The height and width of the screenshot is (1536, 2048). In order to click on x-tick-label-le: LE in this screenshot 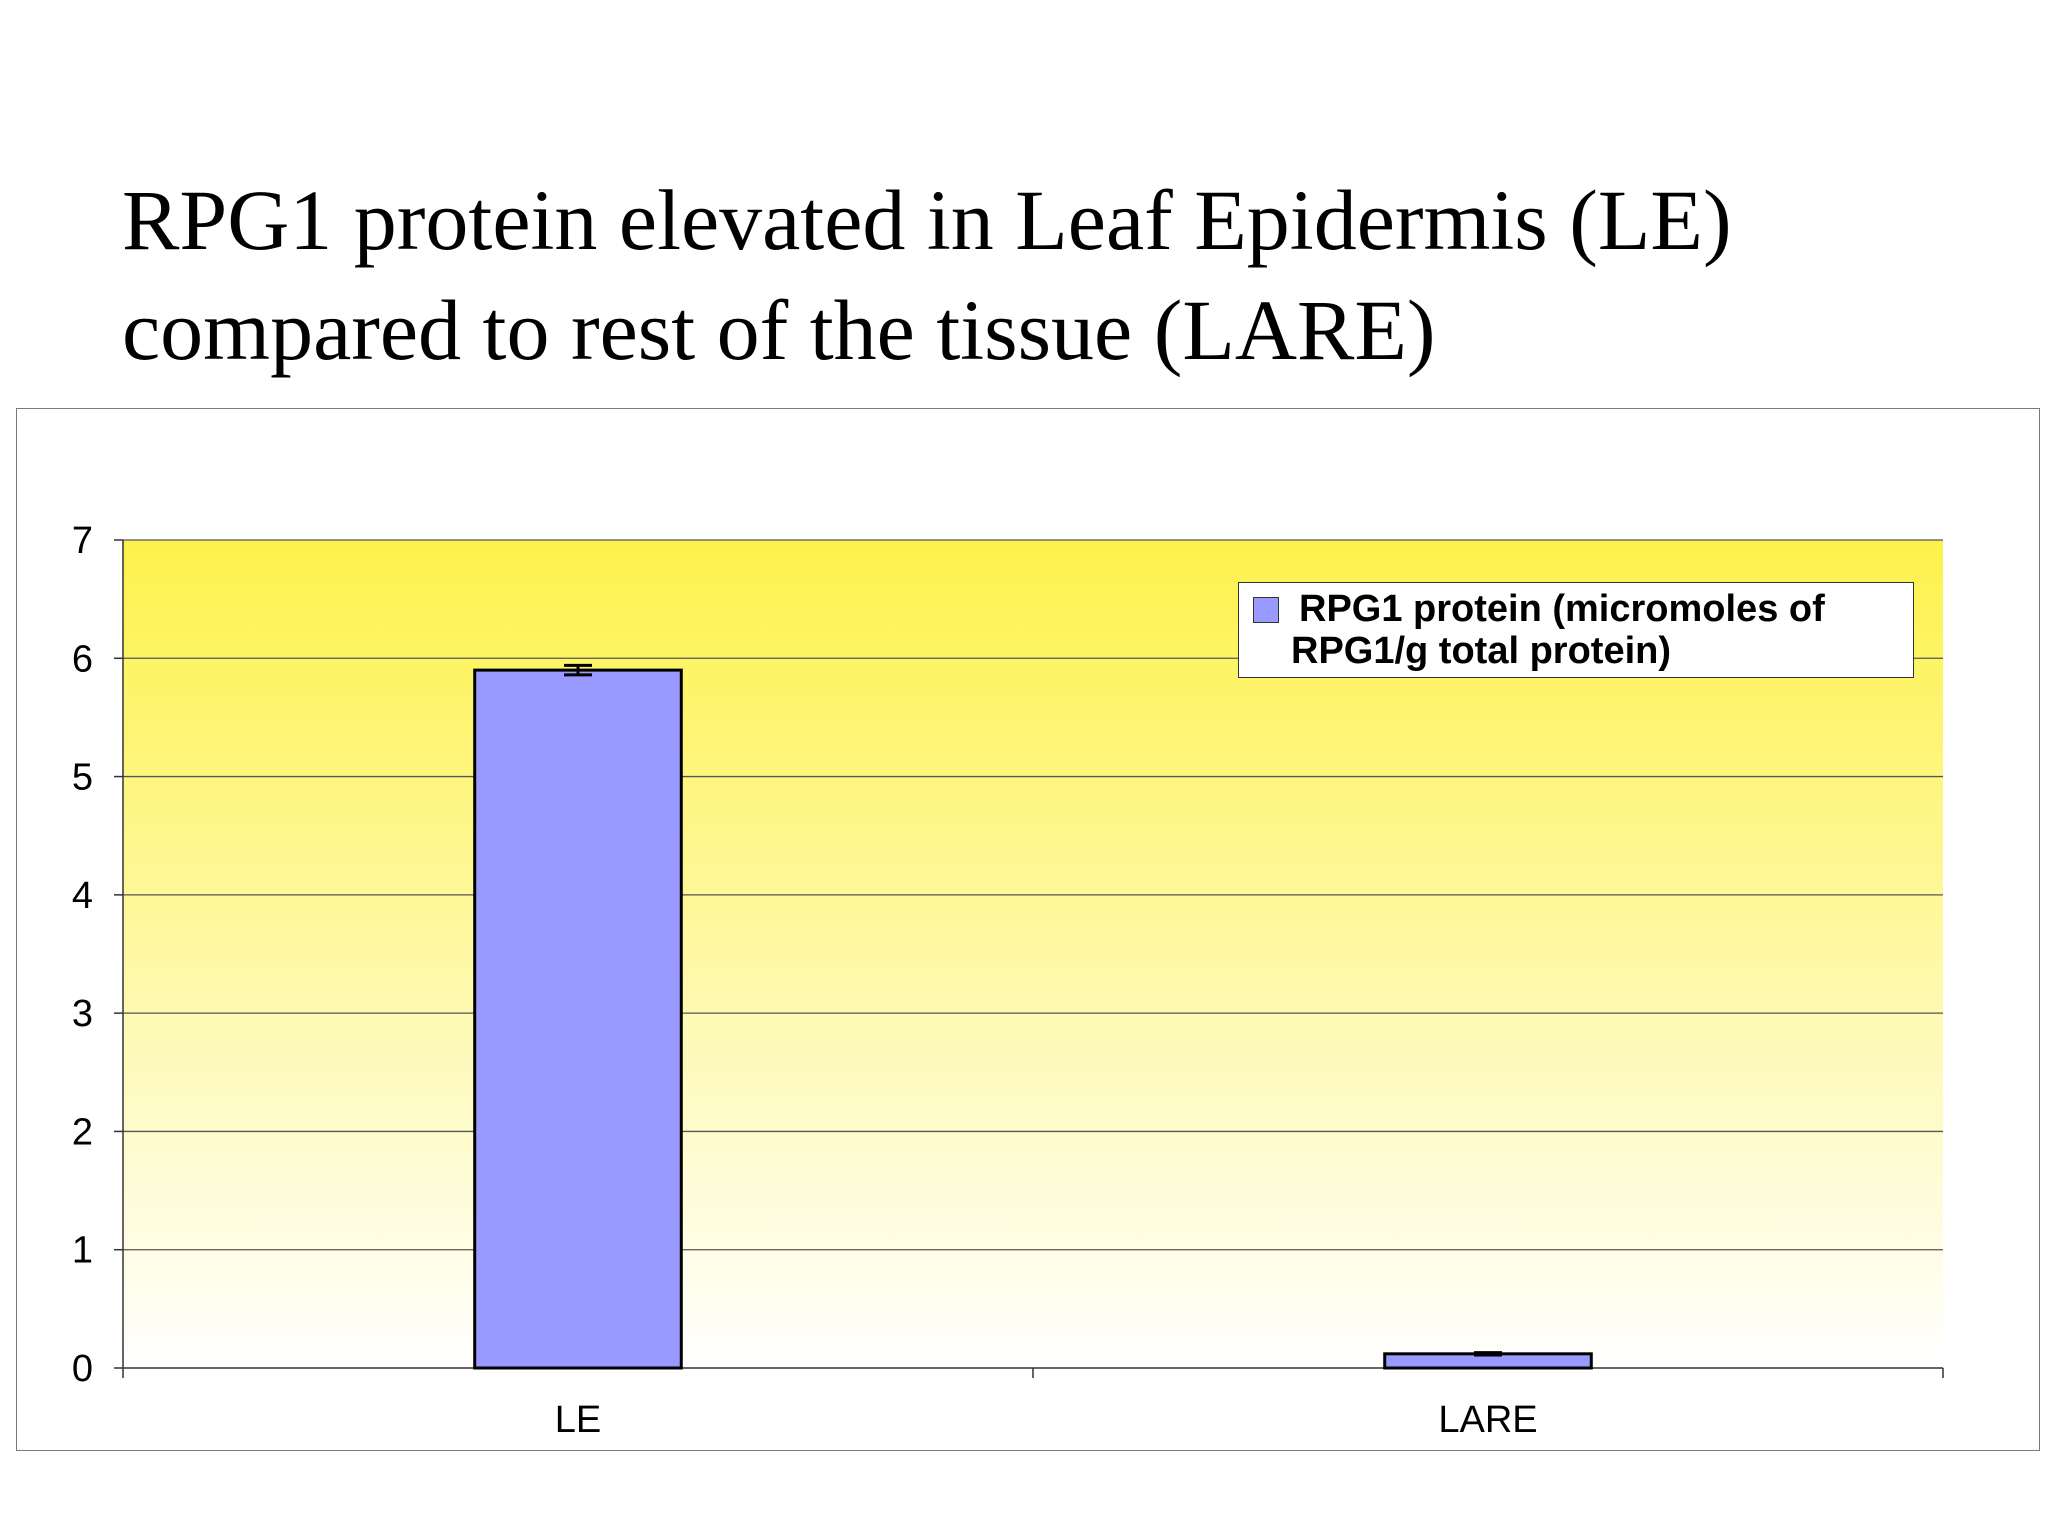, I will do `click(578, 1420)`.